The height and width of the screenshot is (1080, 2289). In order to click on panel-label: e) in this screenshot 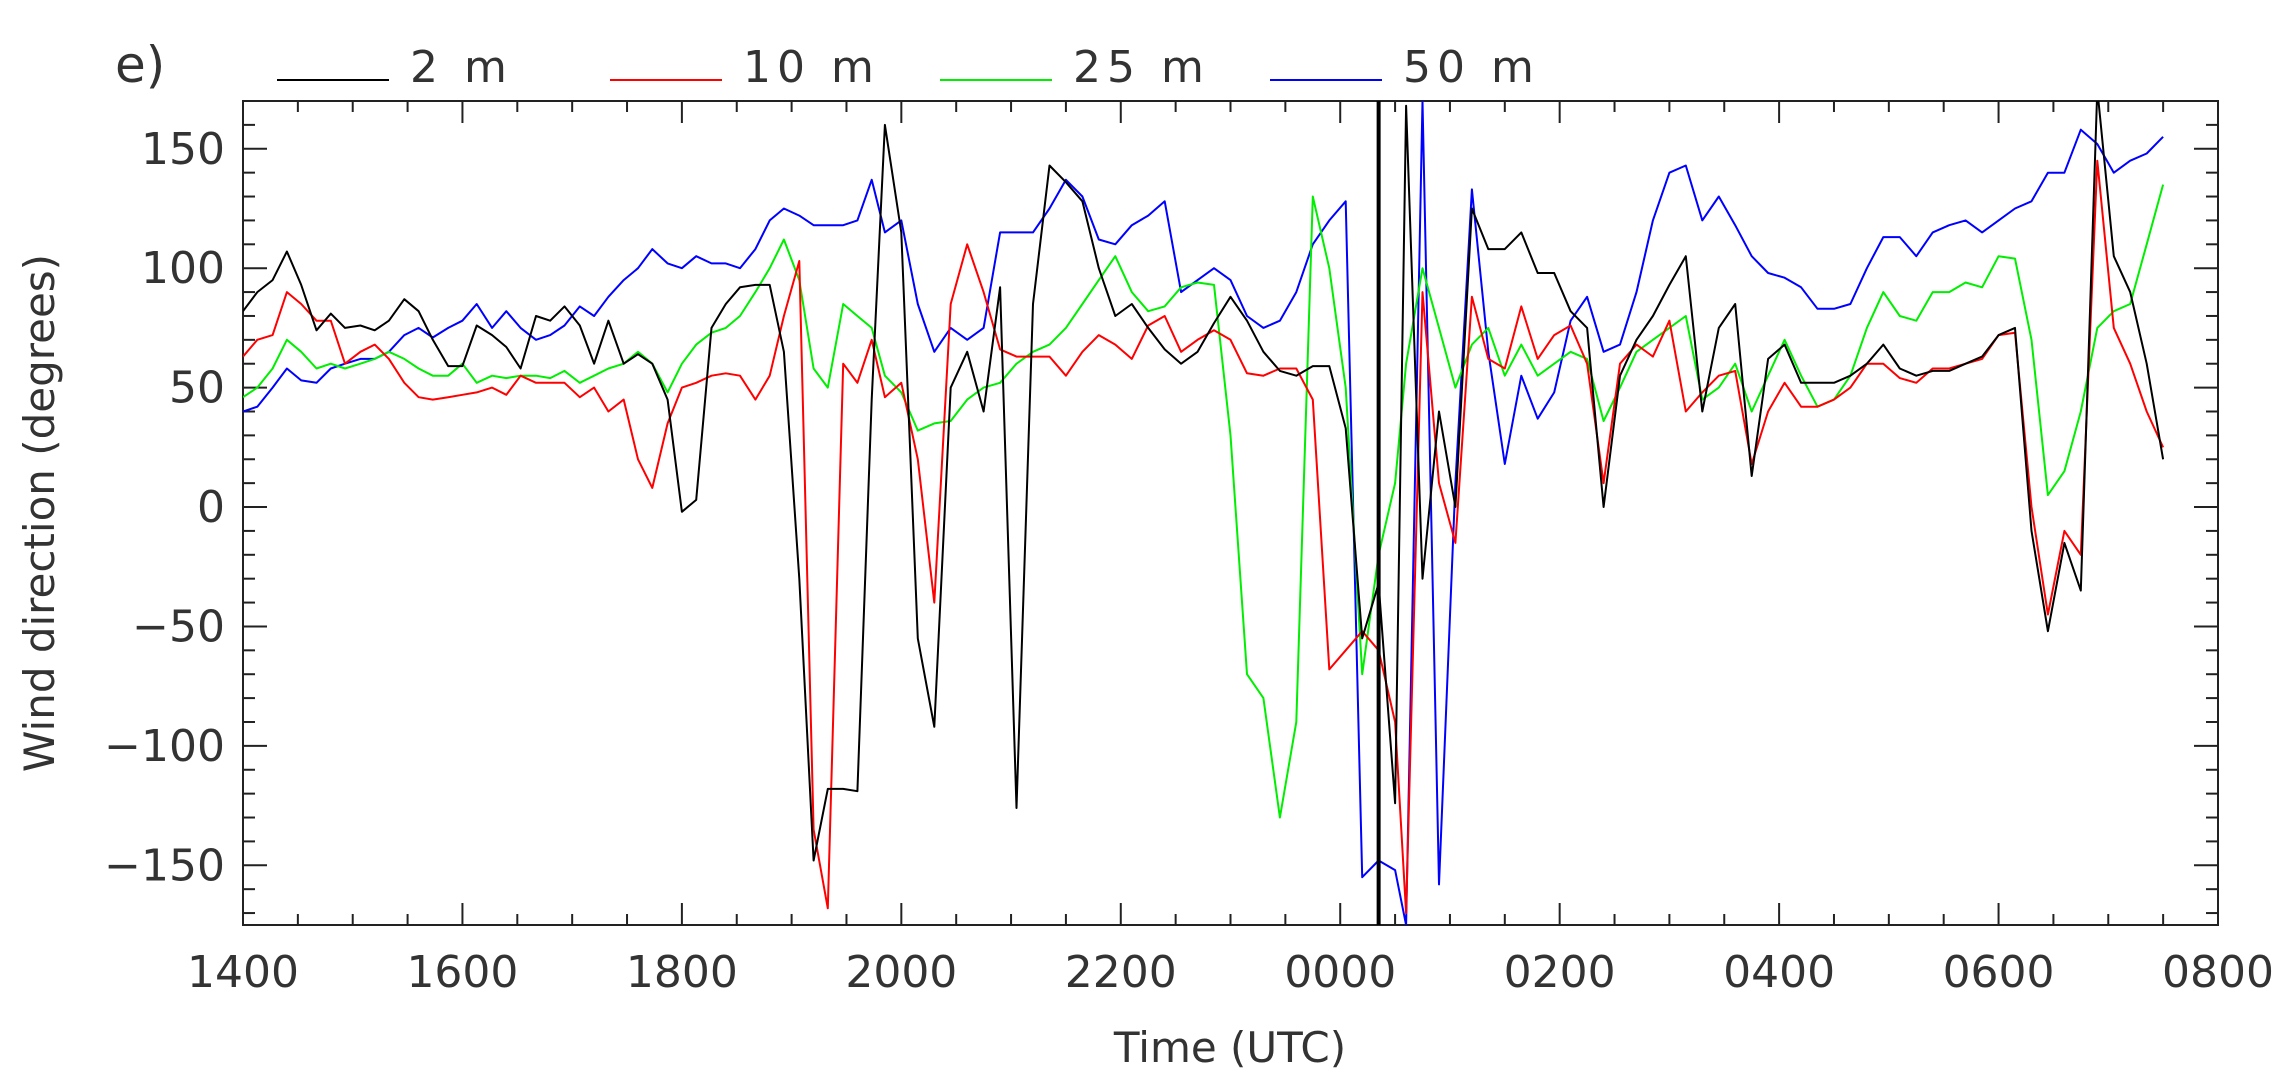, I will do `click(140, 65)`.